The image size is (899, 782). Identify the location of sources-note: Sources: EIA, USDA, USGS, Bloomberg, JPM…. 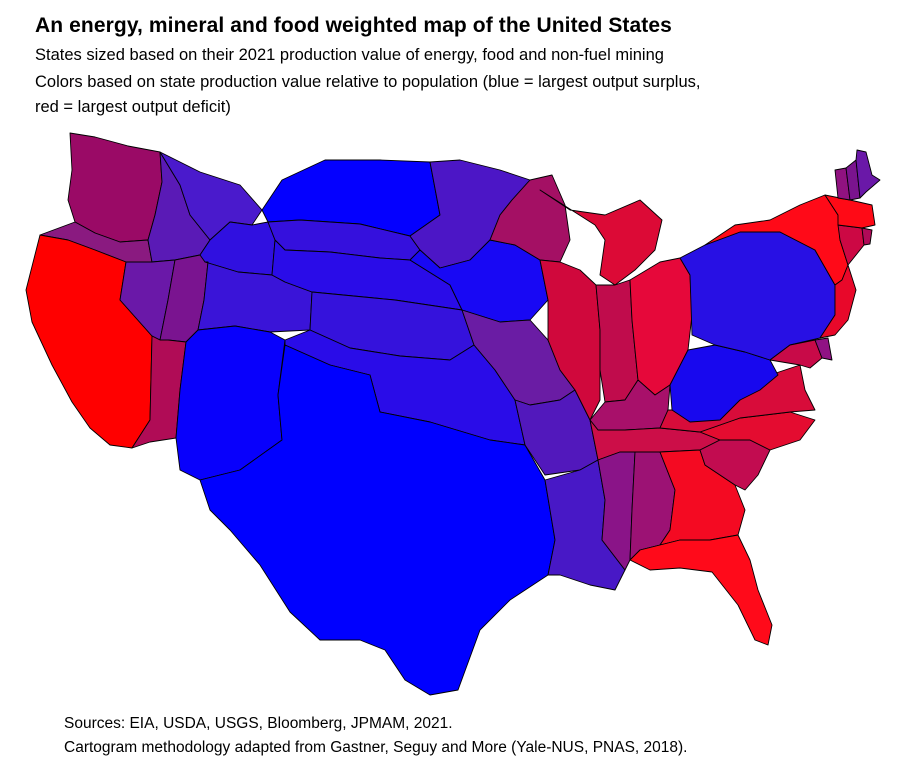
(258, 723).